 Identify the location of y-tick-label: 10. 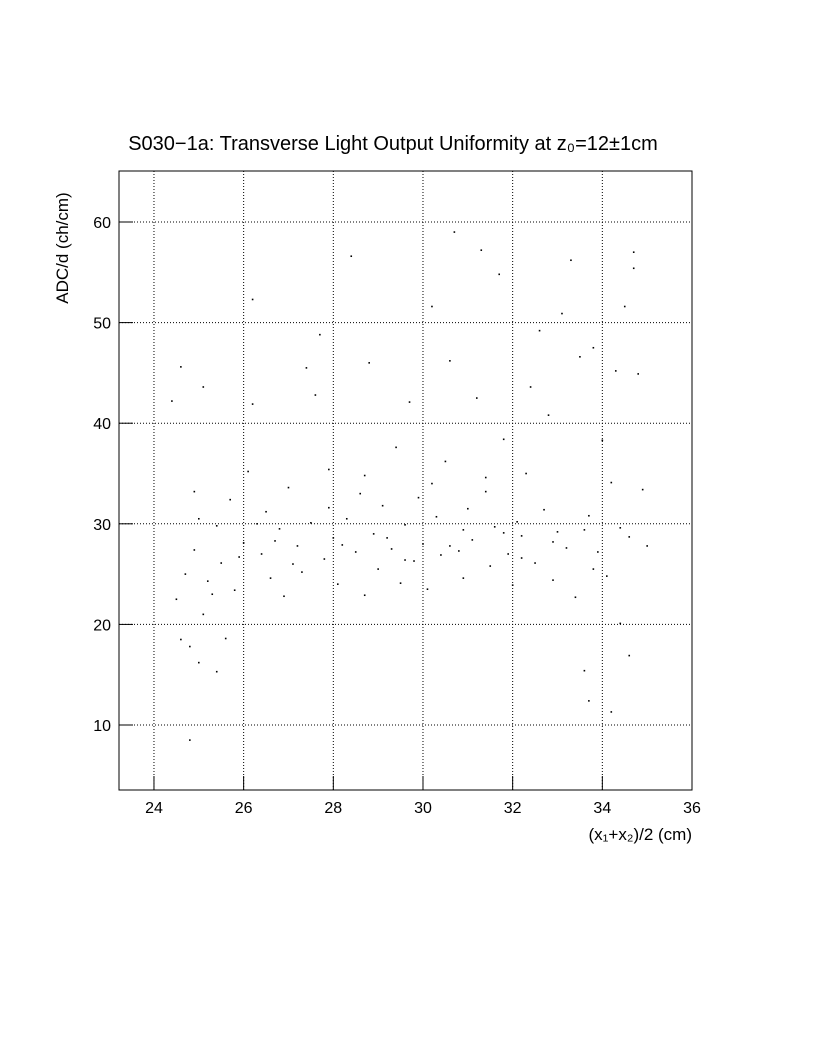
(102, 726).